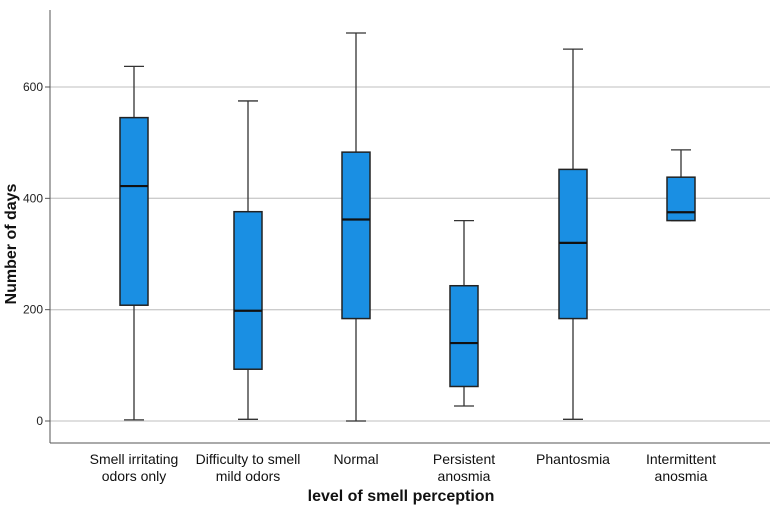 The height and width of the screenshot is (513, 782). Describe the element at coordinates (33, 310) in the screenshot. I see `y-tick-label-200: 200` at that location.